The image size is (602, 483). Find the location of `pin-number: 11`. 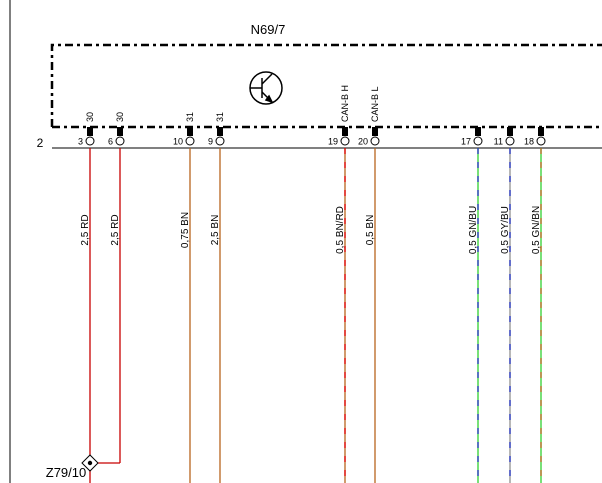

pin-number: 11 is located at coordinates (498, 141).